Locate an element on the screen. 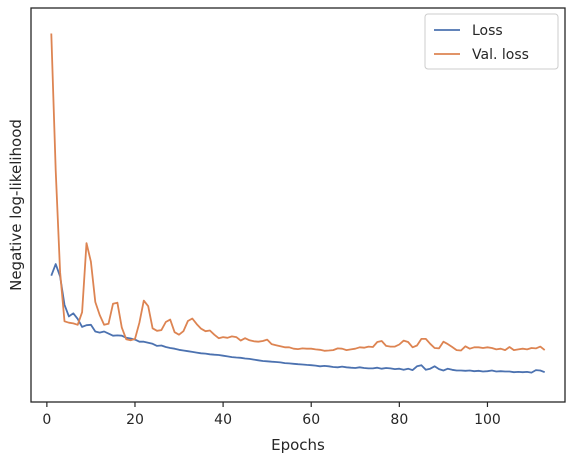  legend-label-val-loss: Val. loss is located at coordinates (500, 55).